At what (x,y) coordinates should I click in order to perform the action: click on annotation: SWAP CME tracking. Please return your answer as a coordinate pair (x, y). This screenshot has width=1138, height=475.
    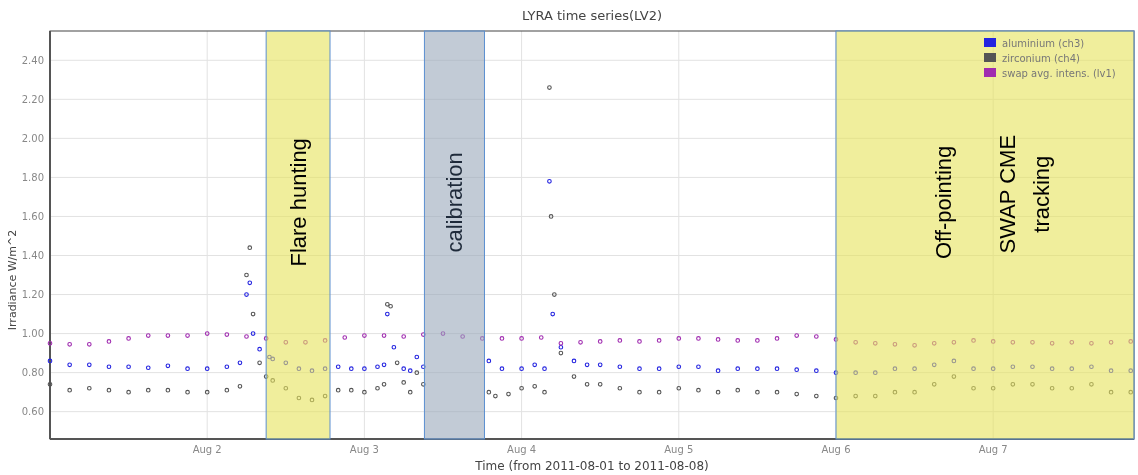
    Looking at the image, I should click on (1024, 194).